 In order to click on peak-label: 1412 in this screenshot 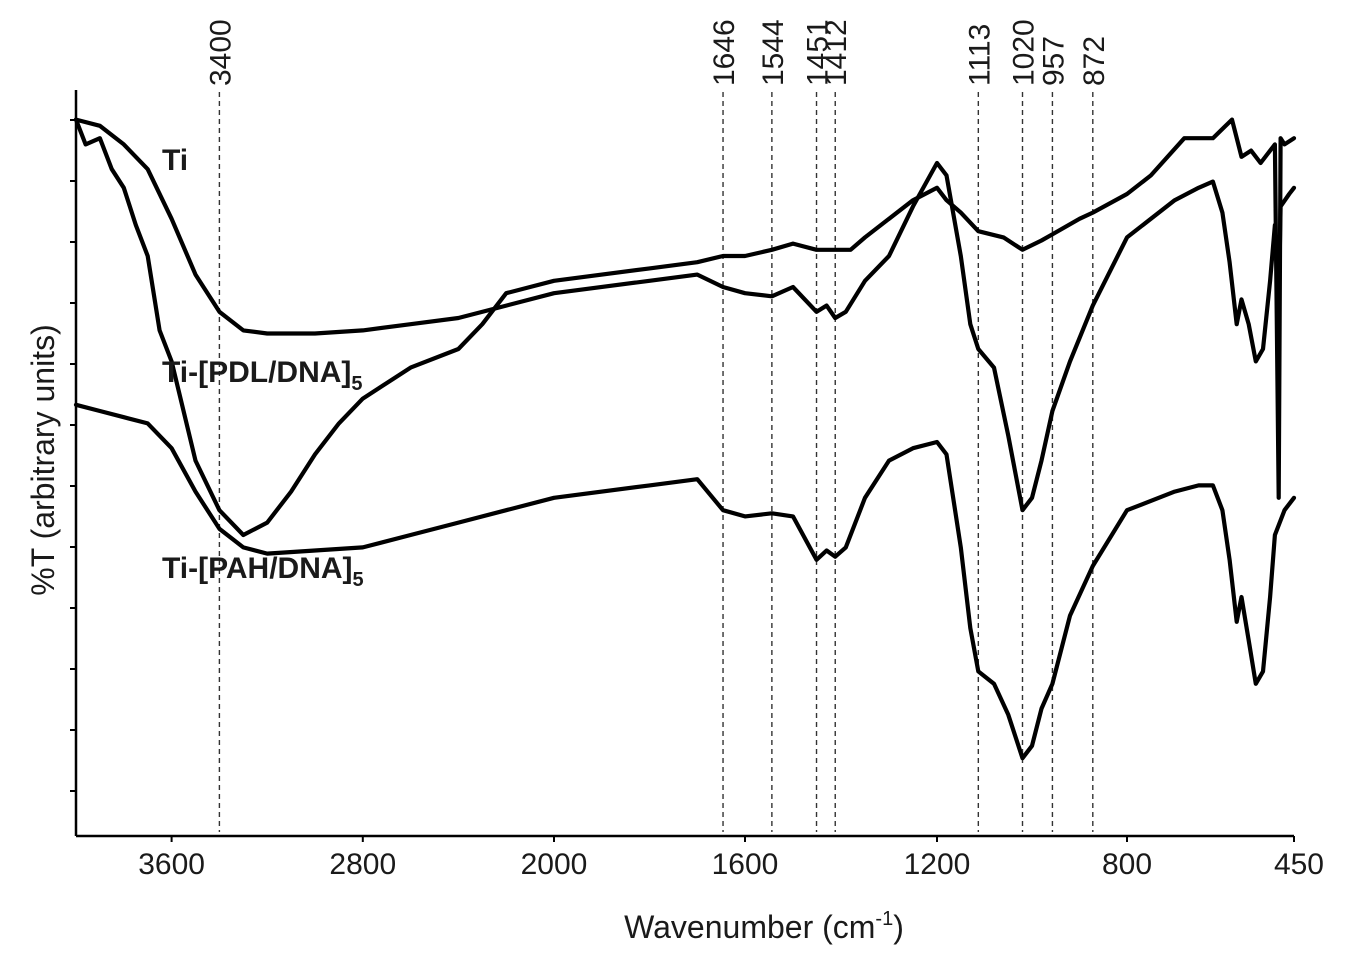, I will do `click(836, 52)`.